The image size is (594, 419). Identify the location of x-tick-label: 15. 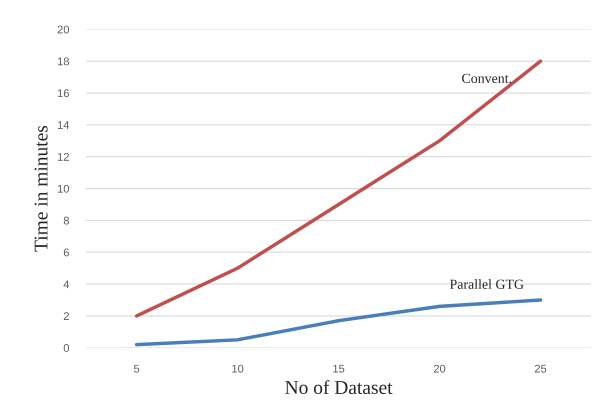
(338, 368).